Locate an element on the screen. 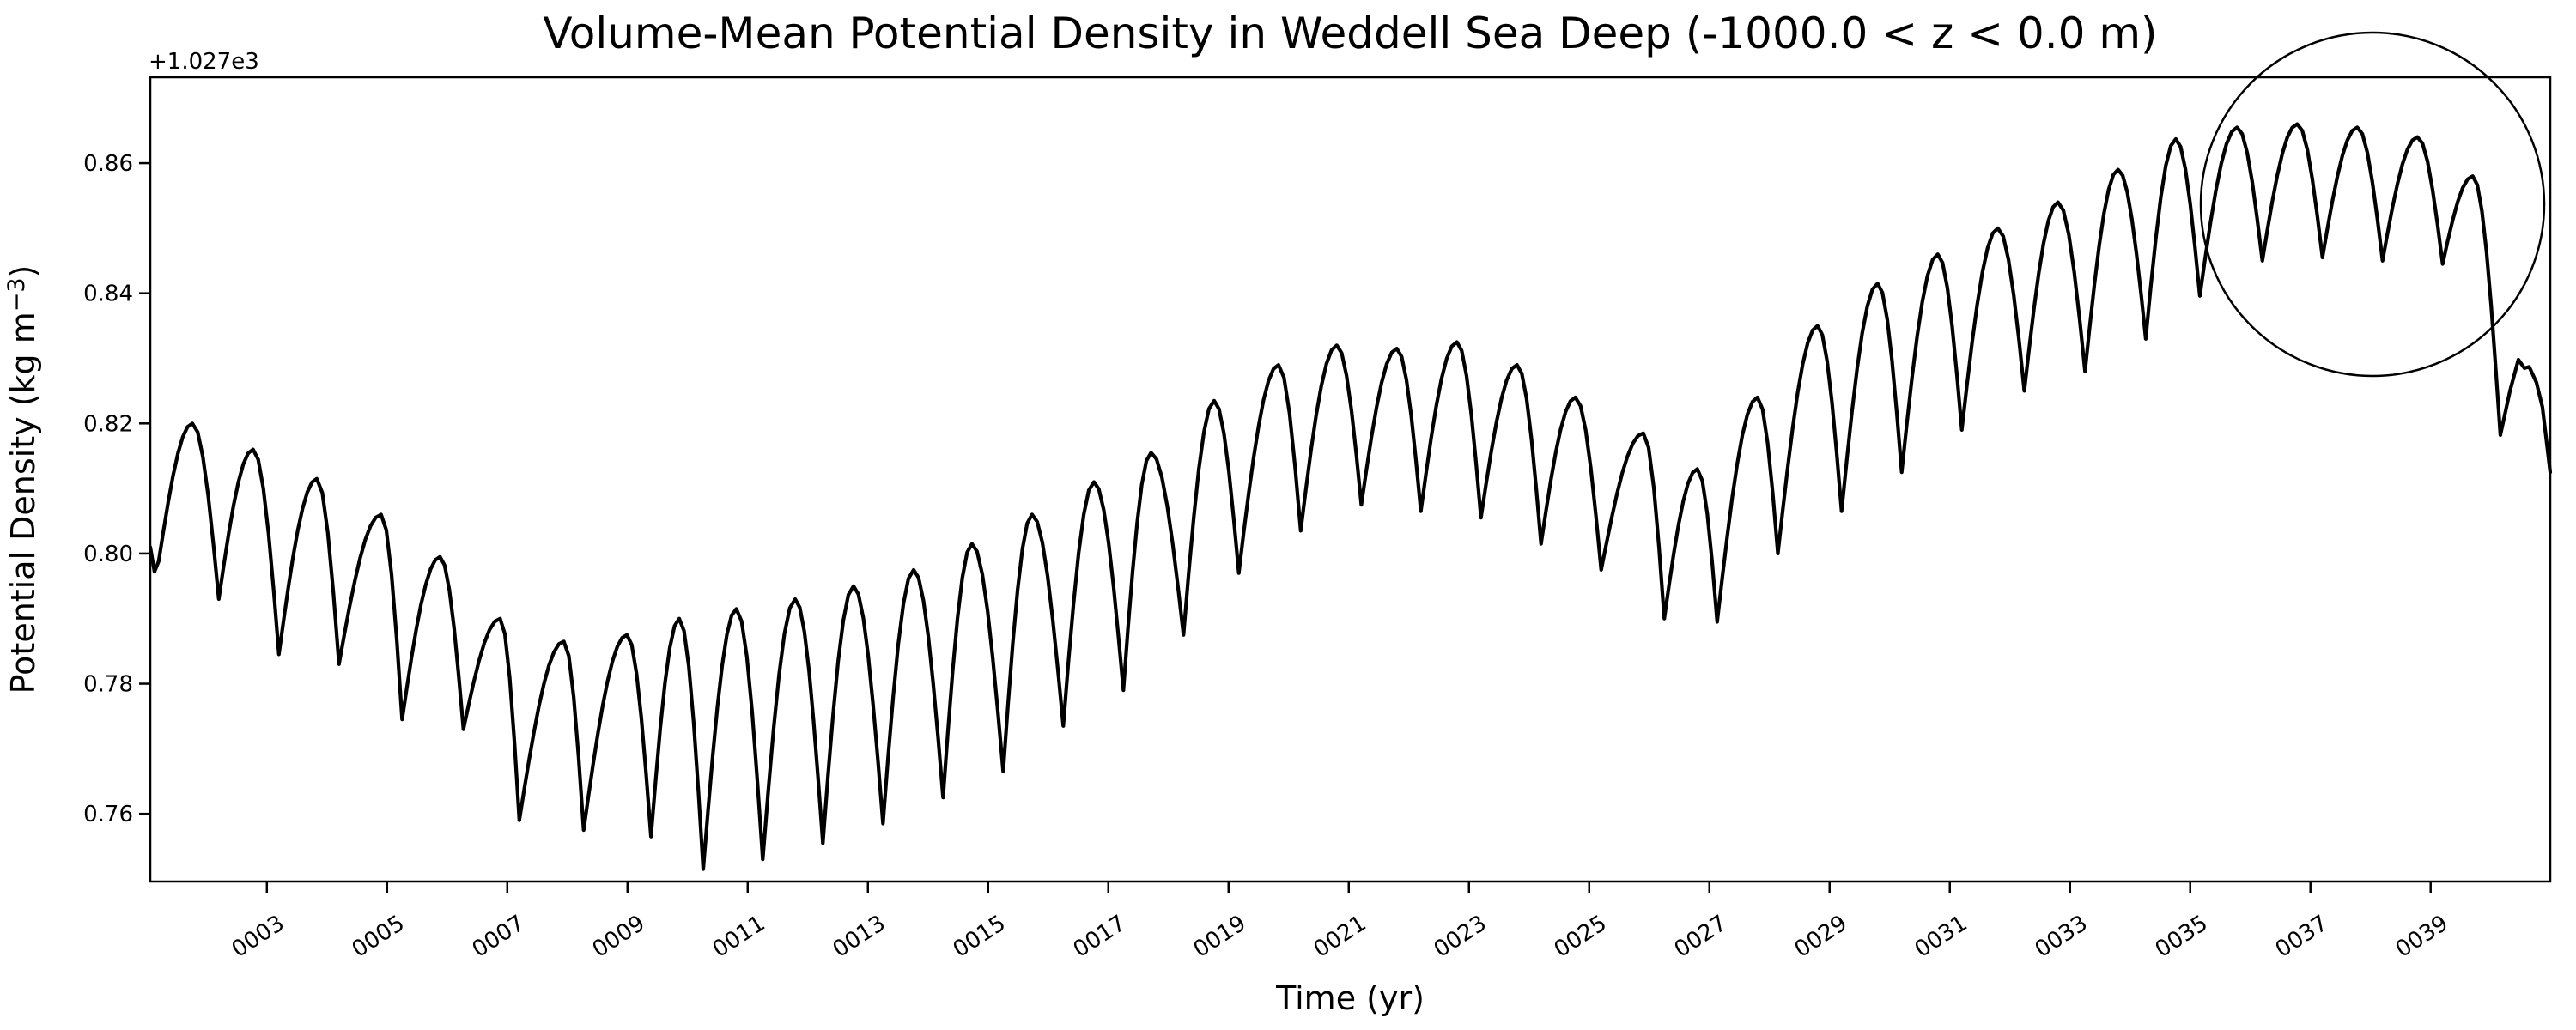 The width and height of the screenshot is (2576, 1030). map-border is located at coordinates (2372, 204).